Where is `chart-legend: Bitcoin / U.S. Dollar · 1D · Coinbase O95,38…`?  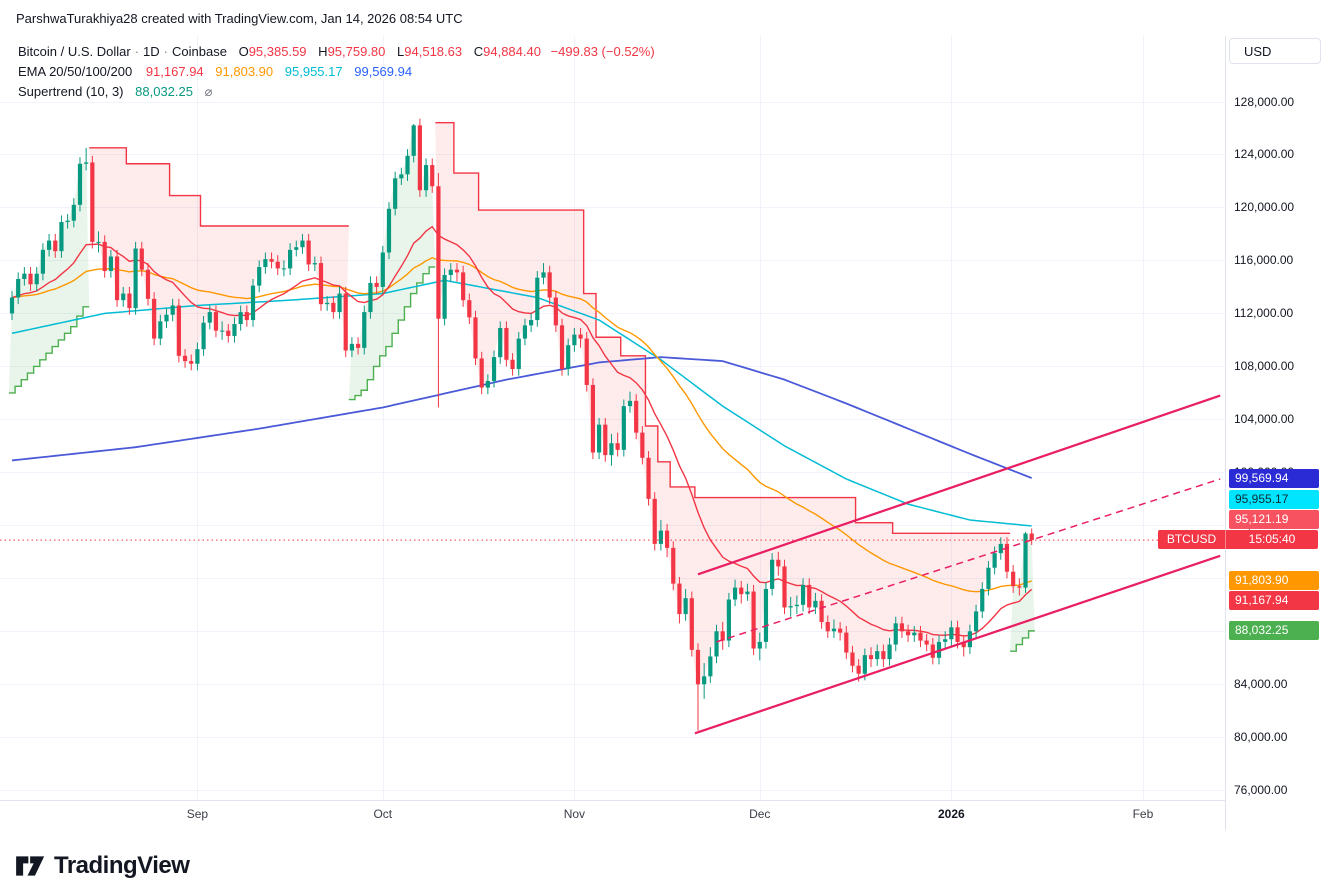 chart-legend: Bitcoin / U.S. Dollar · 1D · Coinbase O95,38… is located at coordinates (336, 72).